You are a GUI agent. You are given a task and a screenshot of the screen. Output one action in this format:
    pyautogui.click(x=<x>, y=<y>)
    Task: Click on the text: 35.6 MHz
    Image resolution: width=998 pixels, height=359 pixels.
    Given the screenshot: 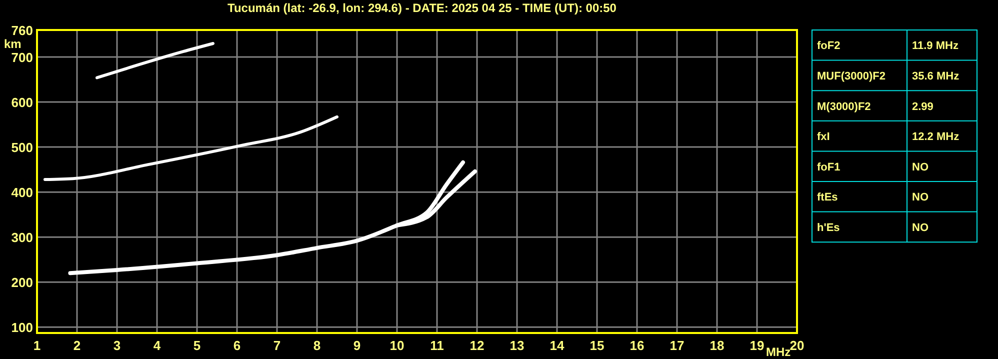 What is the action you would take?
    pyautogui.click(x=936, y=76)
    